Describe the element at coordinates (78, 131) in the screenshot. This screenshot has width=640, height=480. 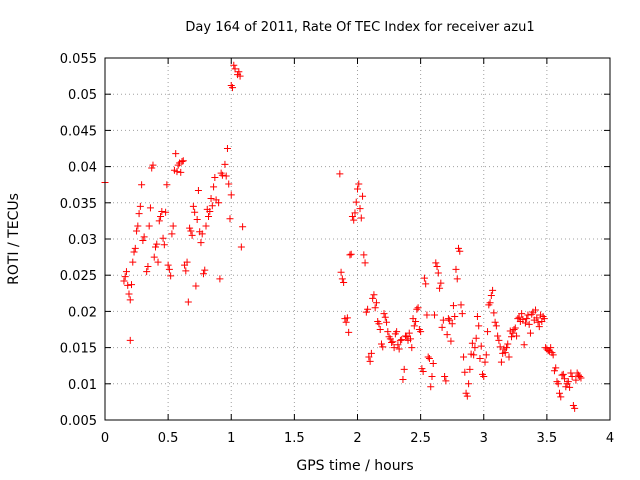
I see `y-tick-label: 0.045` at that location.